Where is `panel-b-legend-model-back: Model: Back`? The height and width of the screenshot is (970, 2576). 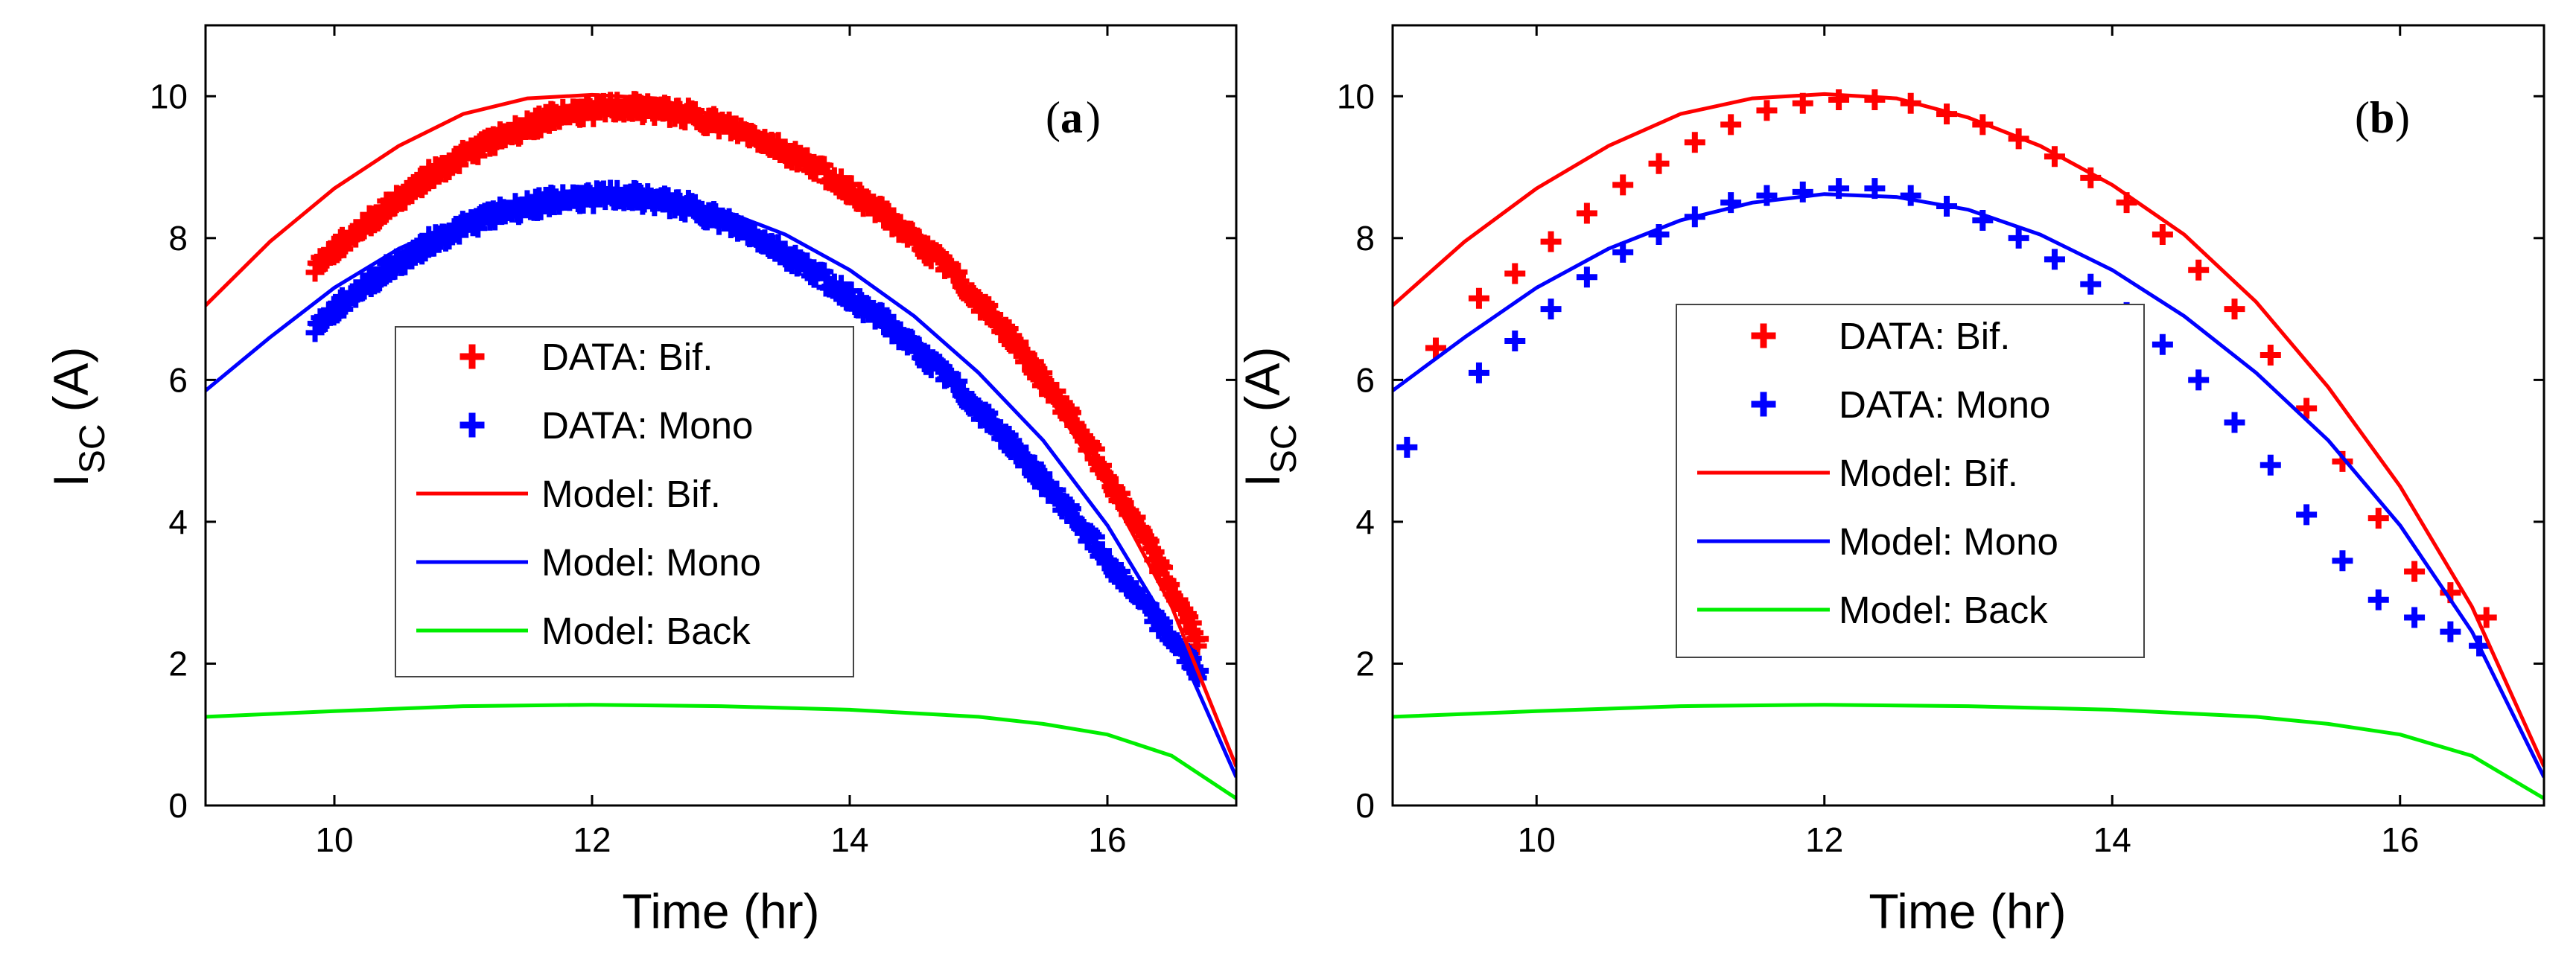
panel-b-legend-model-back: Model: Back is located at coordinates (1872, 610).